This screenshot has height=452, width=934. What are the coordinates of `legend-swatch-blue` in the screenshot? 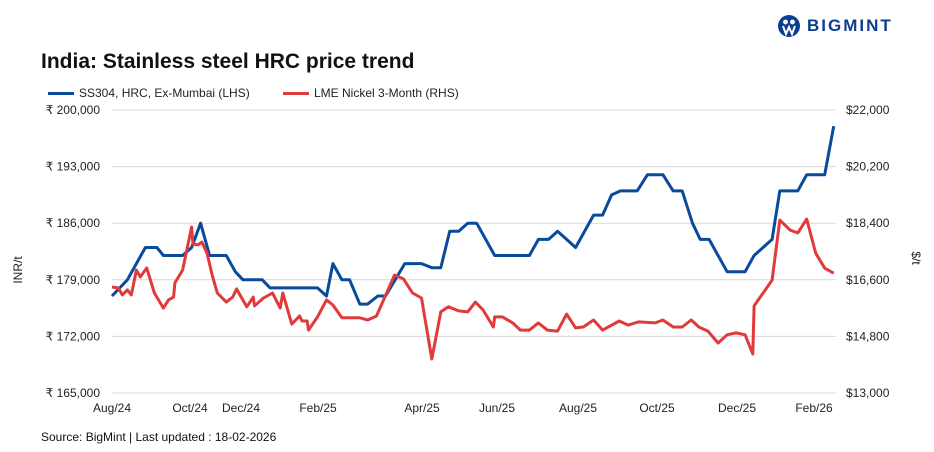 It's located at (61, 93).